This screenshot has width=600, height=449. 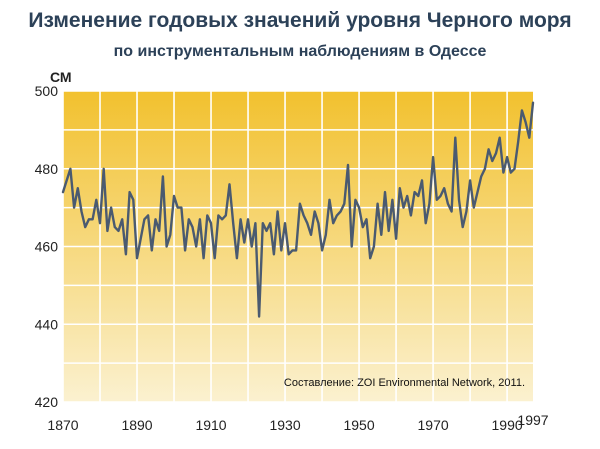 I want to click on y-axis-unit: СМ, so click(x=61, y=77).